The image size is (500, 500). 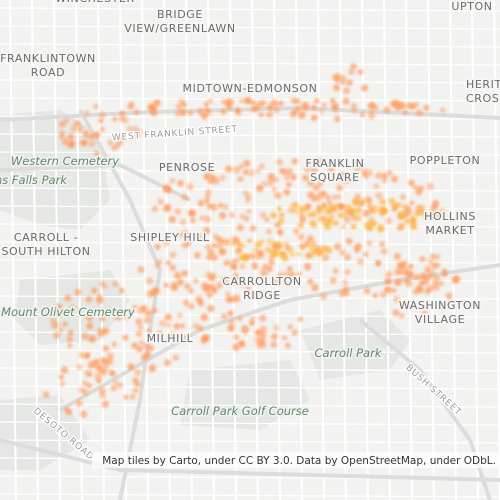 I want to click on park-label: Carroll Park, so click(x=349, y=353).